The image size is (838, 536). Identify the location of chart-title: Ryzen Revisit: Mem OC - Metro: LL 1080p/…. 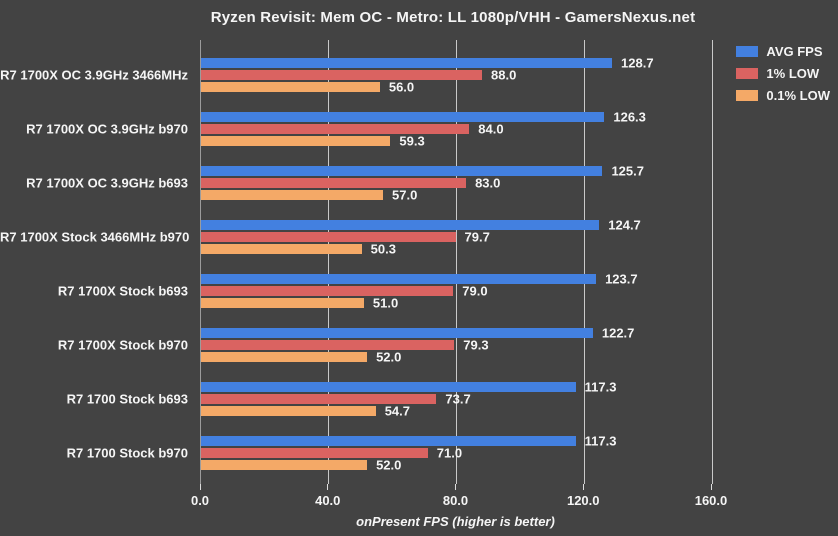
(453, 17).